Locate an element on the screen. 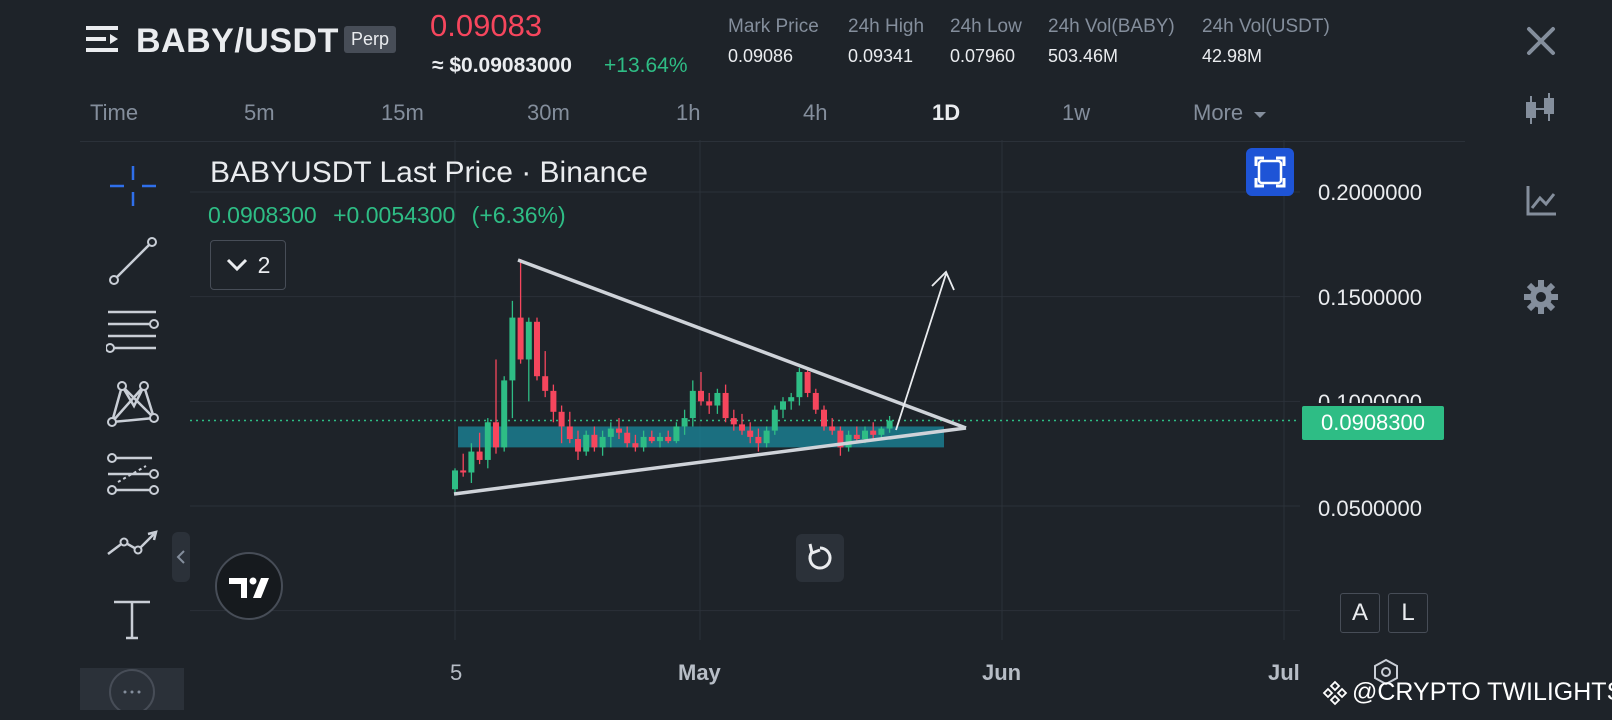 This screenshot has width=1612, height=720. timeframe-tabs: Time 5m 15m 30m 1h 4h 1D 1w More is located at coordinates (772, 119).